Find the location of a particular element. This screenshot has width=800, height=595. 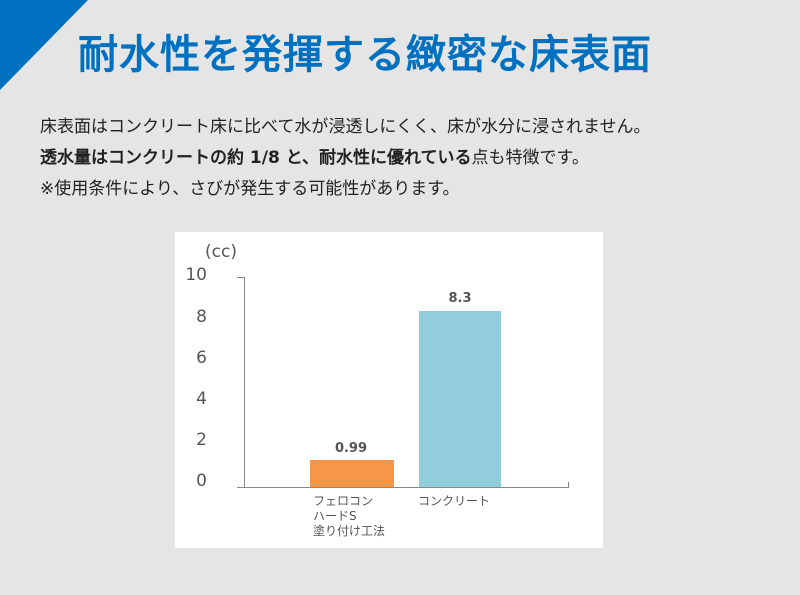

bar-ferrocon is located at coordinates (352, 473).